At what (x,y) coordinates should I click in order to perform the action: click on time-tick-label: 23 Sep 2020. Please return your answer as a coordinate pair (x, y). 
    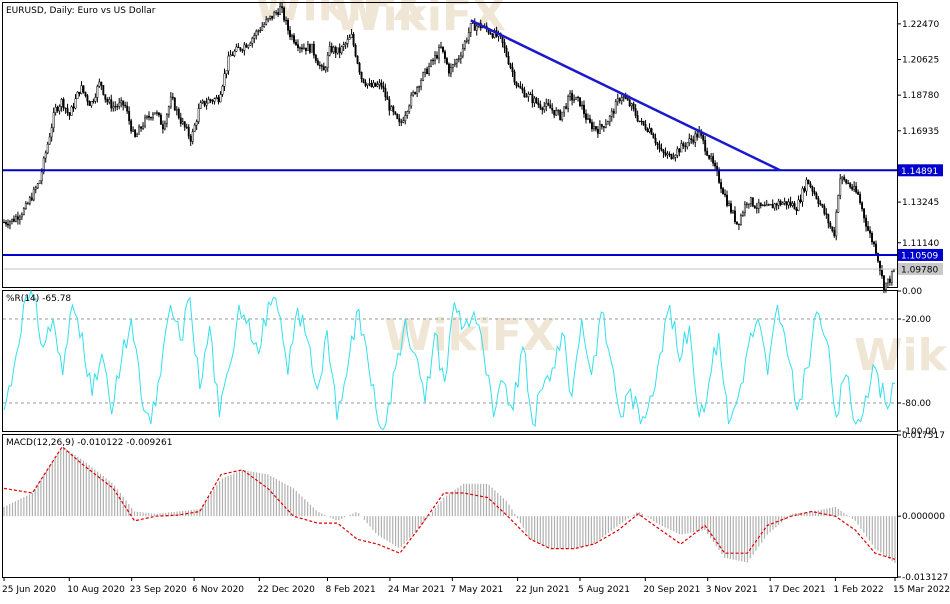
    Looking at the image, I should click on (158, 590).